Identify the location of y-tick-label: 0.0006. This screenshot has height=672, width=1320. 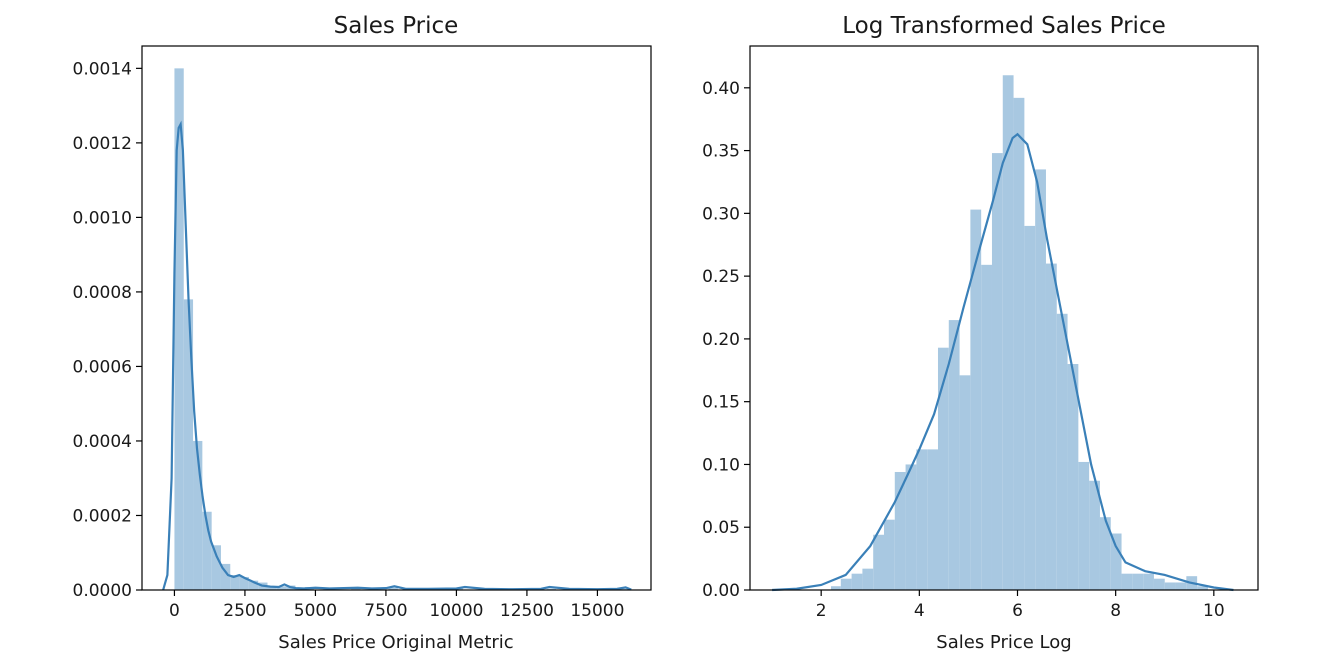
(102, 367).